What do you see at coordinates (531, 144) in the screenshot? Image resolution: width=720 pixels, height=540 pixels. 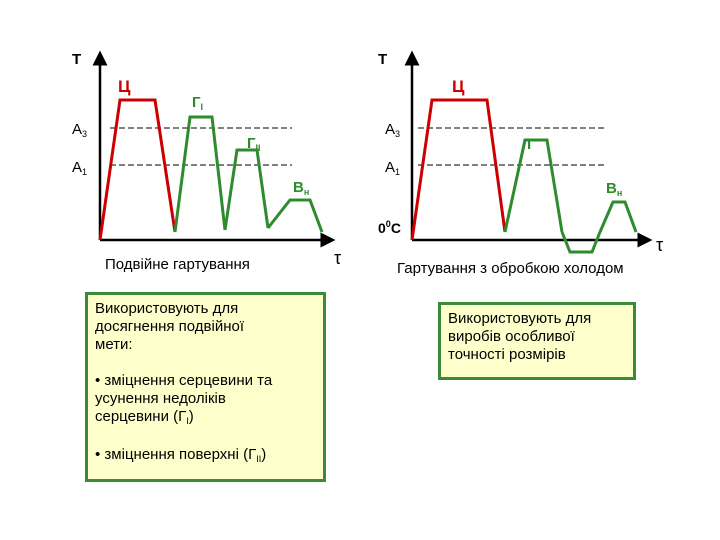 I see `right-g-label: Г` at bounding box center [531, 144].